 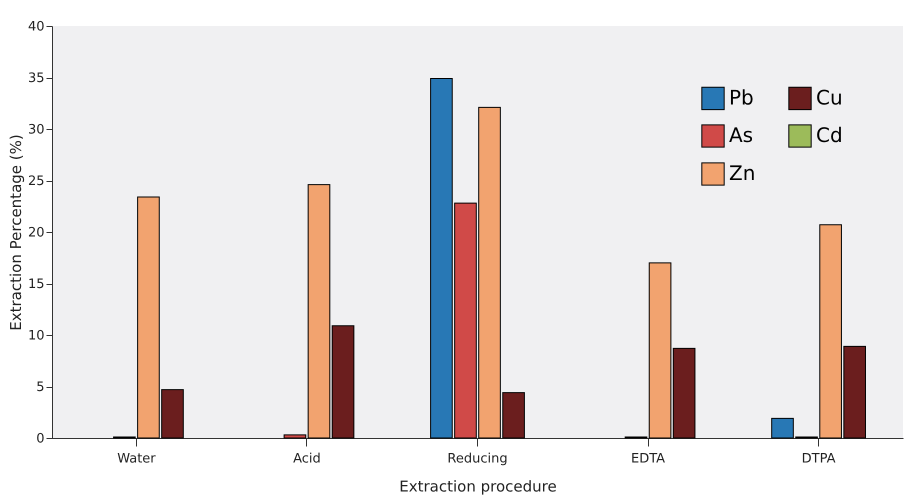 I want to click on y-tick-label: 10, so click(x=36, y=336).